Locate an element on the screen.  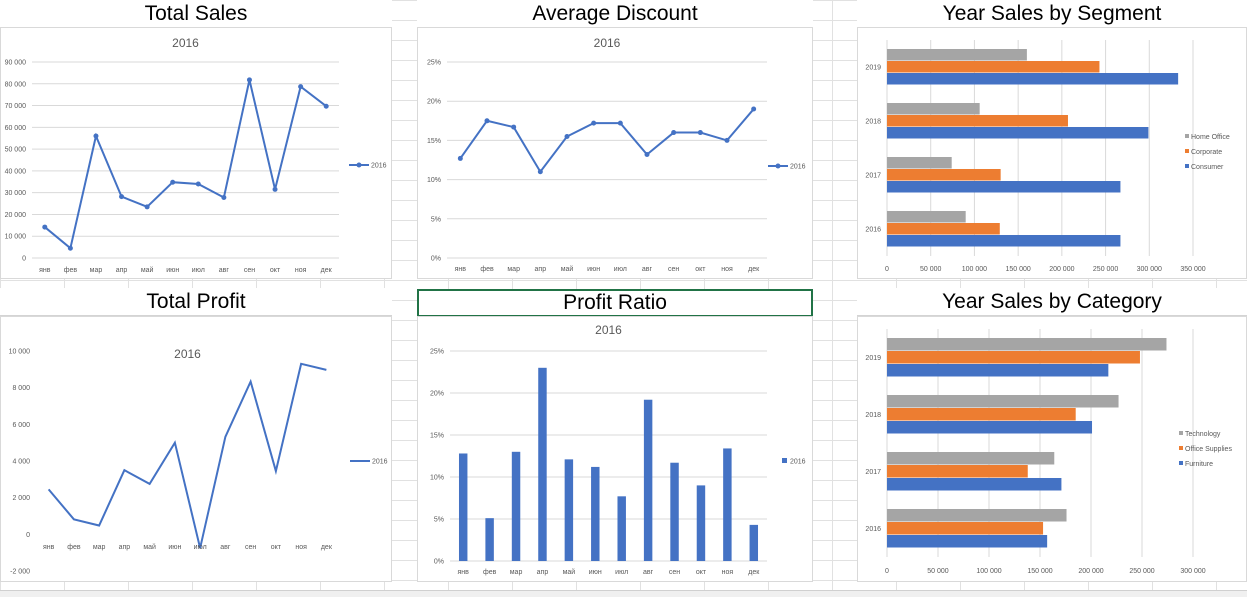
bar-ноя is located at coordinates (727, 504).